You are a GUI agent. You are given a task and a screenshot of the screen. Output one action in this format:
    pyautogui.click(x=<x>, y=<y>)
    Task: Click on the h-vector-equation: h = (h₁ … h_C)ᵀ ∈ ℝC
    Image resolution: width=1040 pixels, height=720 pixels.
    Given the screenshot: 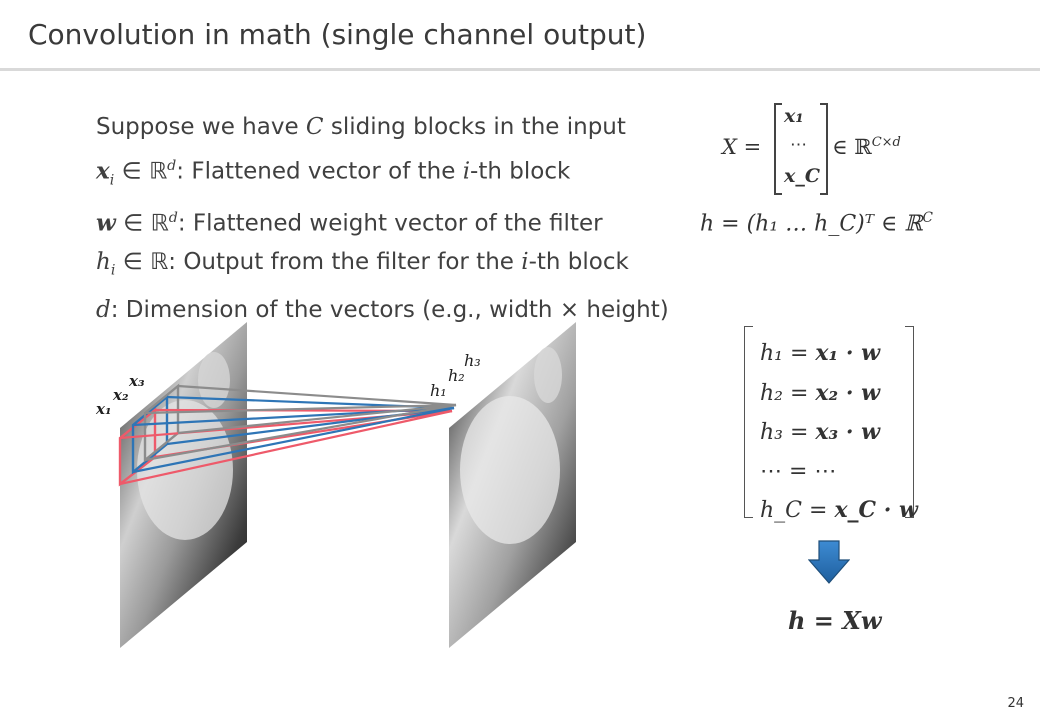 What is the action you would take?
    pyautogui.click(x=816, y=223)
    